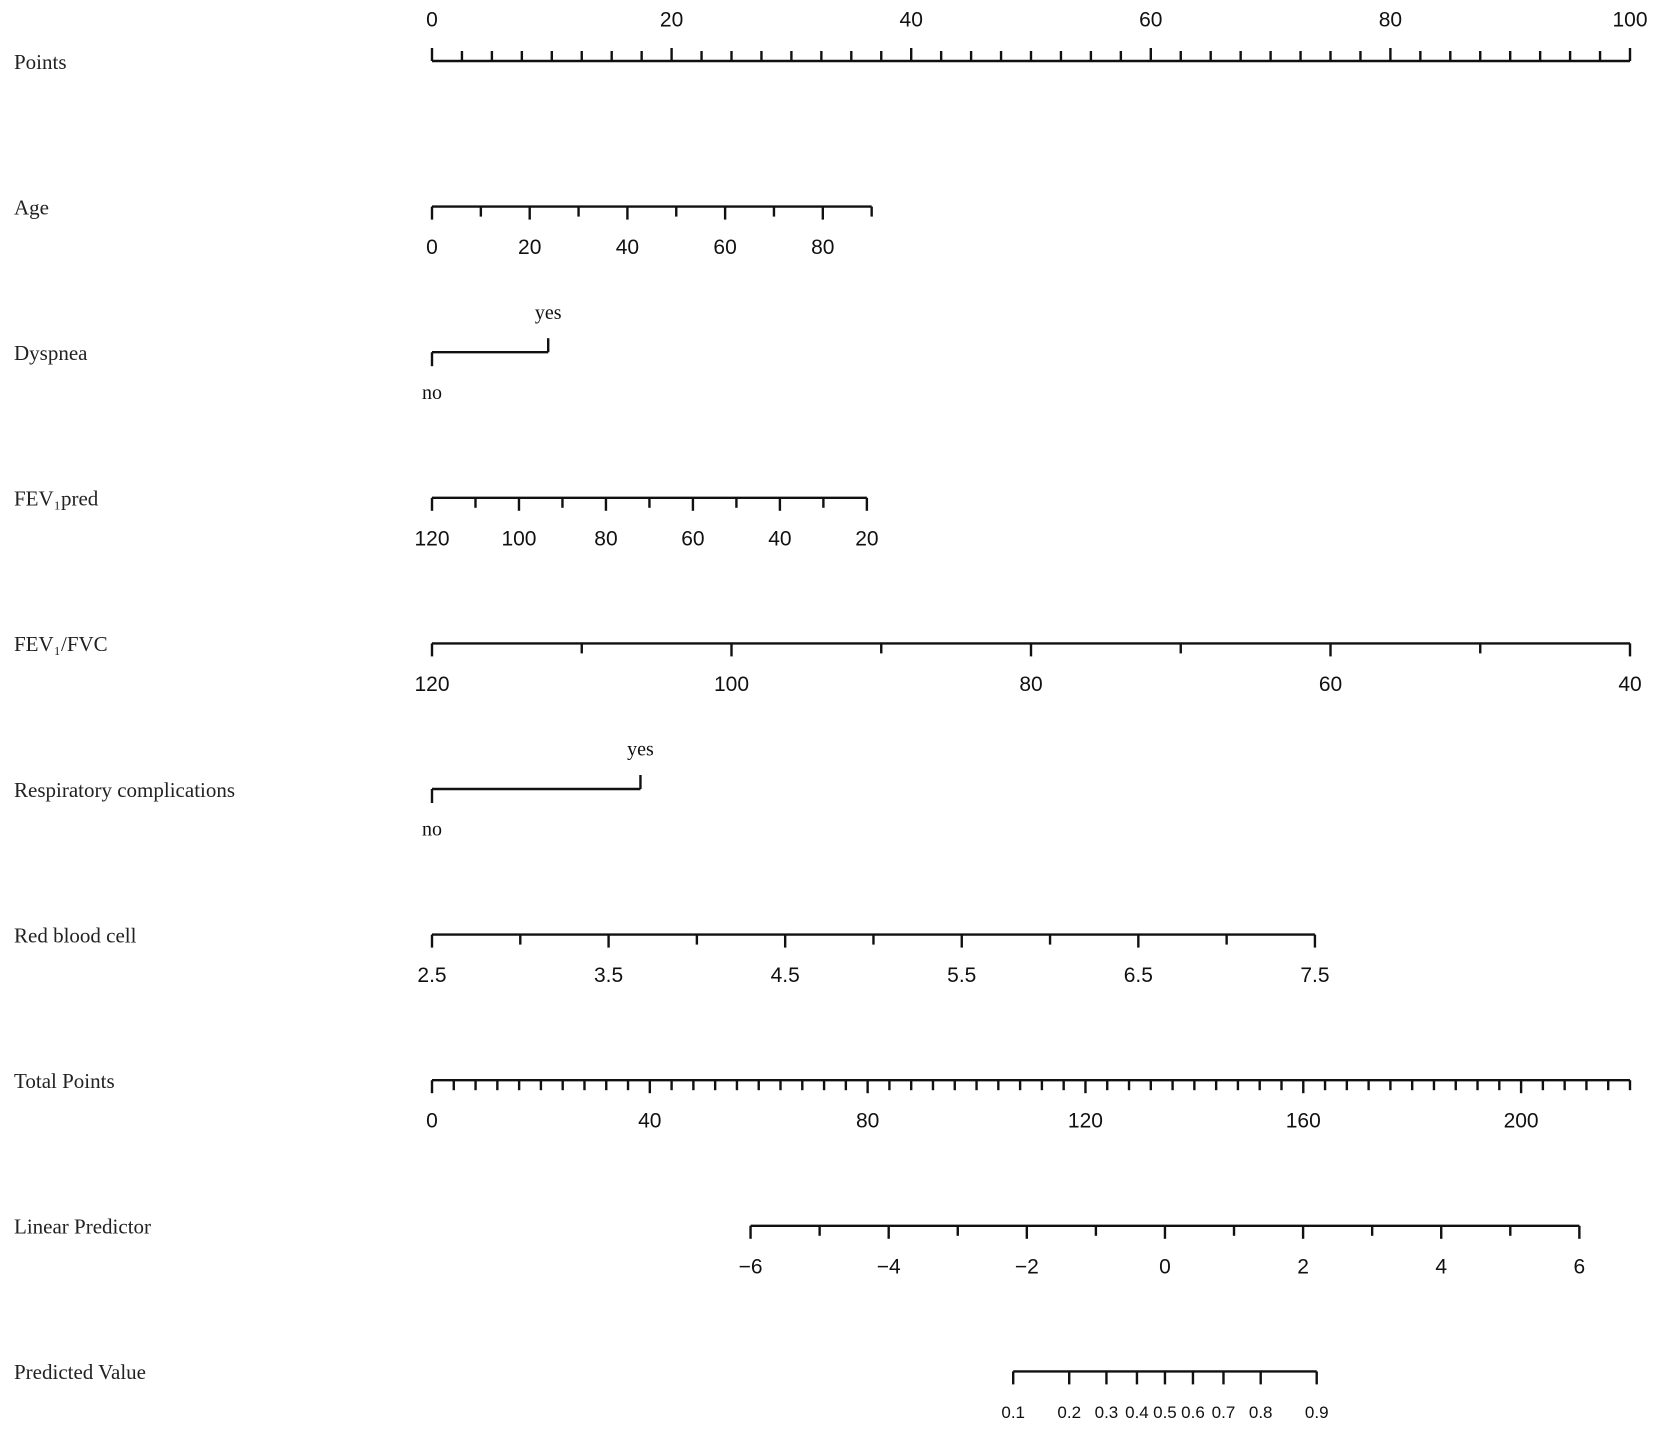 This screenshot has width=1654, height=1436. Describe the element at coordinates (31, 207) in the screenshot. I see `row-label: Age` at that location.